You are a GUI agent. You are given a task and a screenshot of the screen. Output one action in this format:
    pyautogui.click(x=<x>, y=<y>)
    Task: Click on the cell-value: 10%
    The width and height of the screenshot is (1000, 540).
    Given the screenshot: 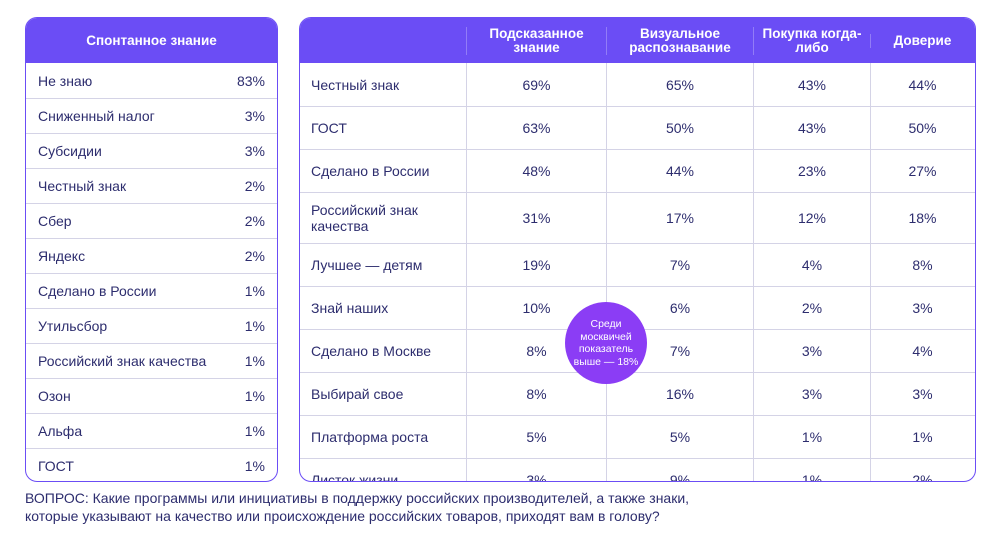 What is the action you would take?
    pyautogui.click(x=536, y=308)
    